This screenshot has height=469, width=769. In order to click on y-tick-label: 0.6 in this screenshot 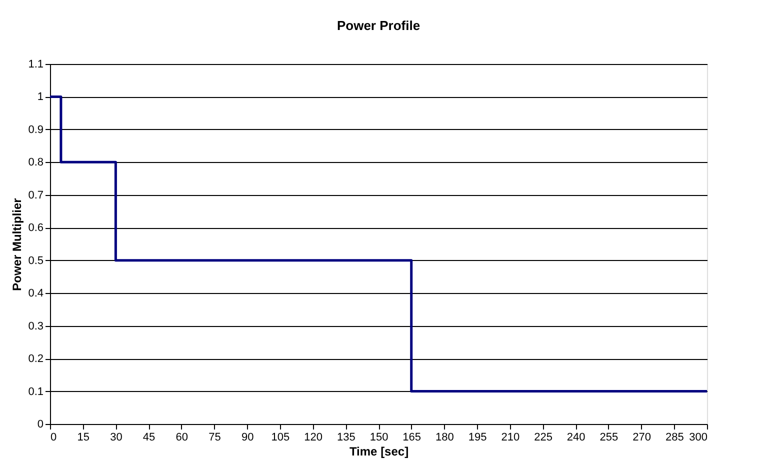, I will do `click(36, 228)`.